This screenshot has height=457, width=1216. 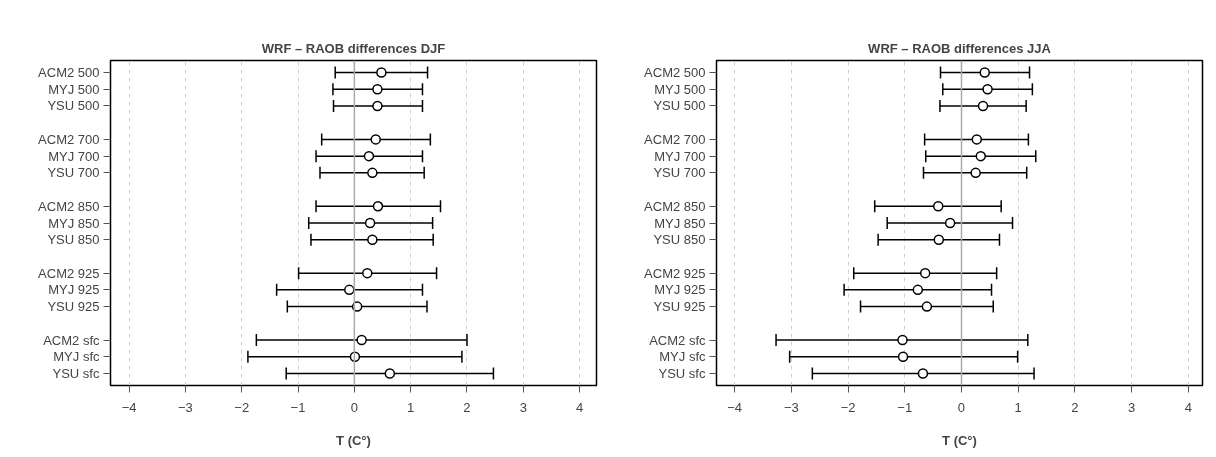 I want to click on chart-title: WRF – RAOB differences JJA, so click(x=960, y=48).